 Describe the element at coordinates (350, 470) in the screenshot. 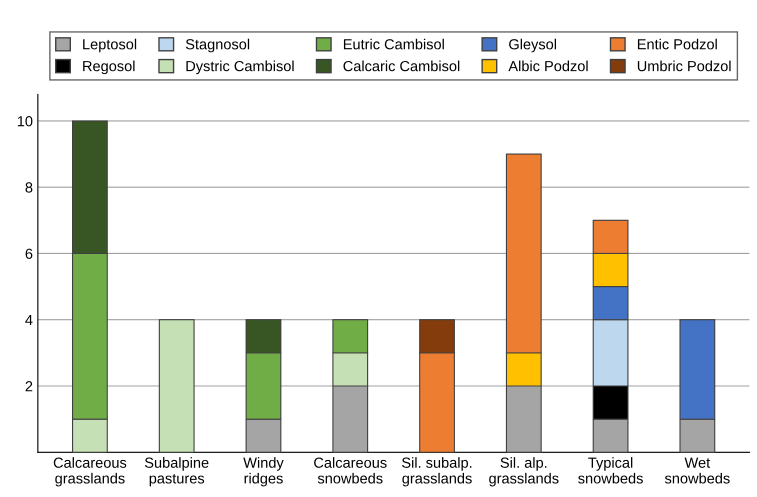

I see `x-tick-label: Calcareous snowbeds` at that location.